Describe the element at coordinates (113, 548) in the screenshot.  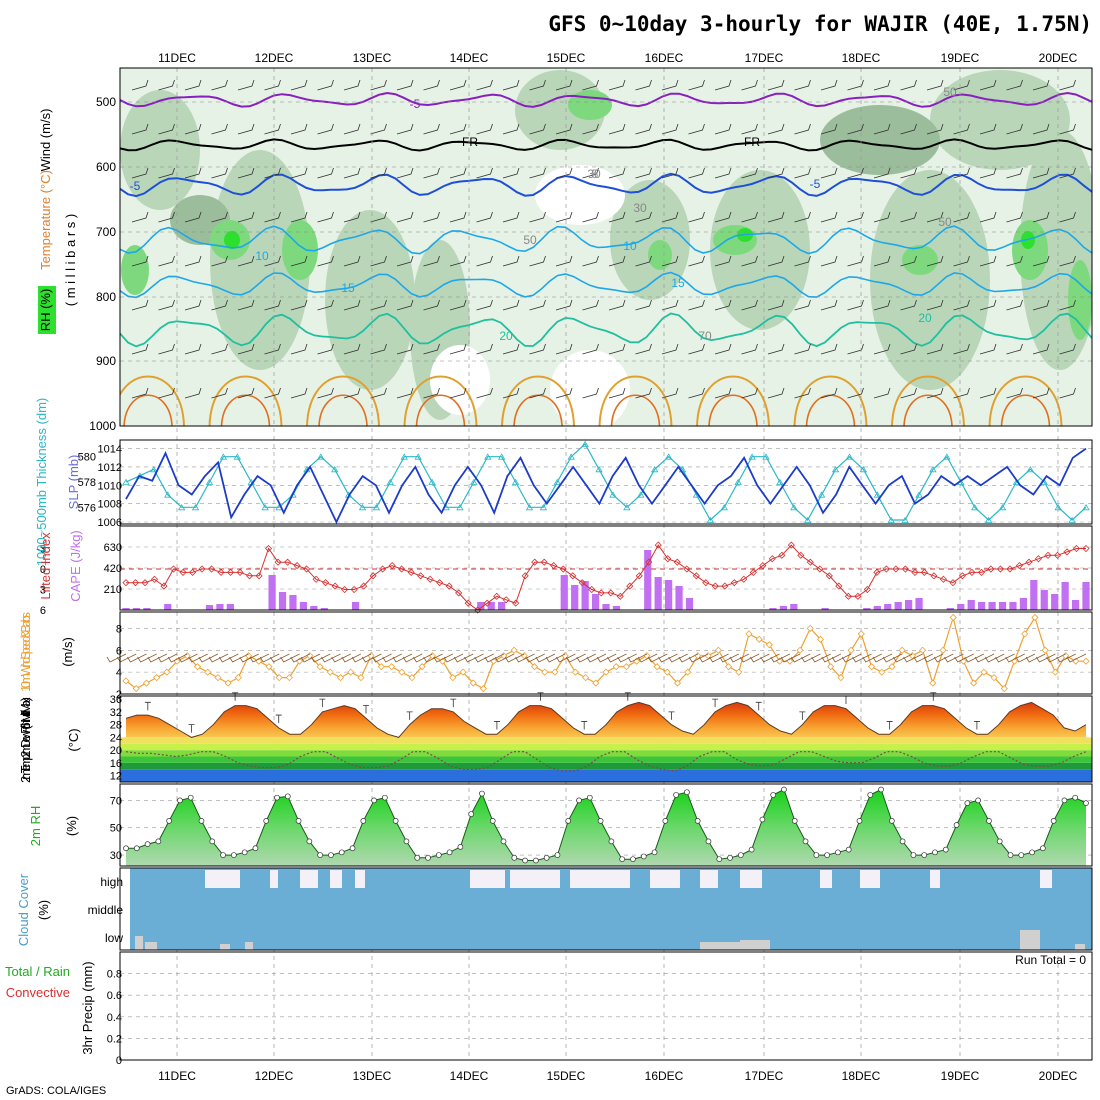
I see `cape-tick-label: 630` at that location.